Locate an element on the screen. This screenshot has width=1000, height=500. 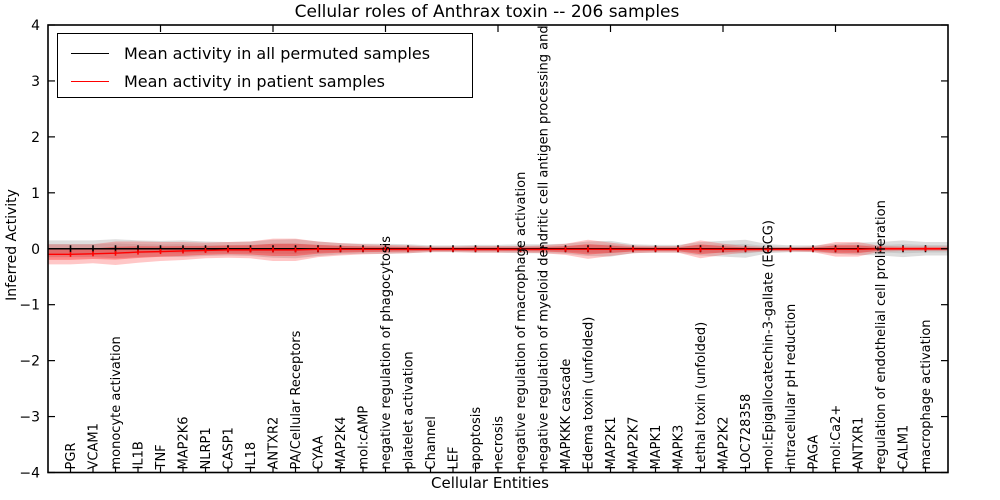
legend-line-permuted-icon is located at coordinates (90, 53).